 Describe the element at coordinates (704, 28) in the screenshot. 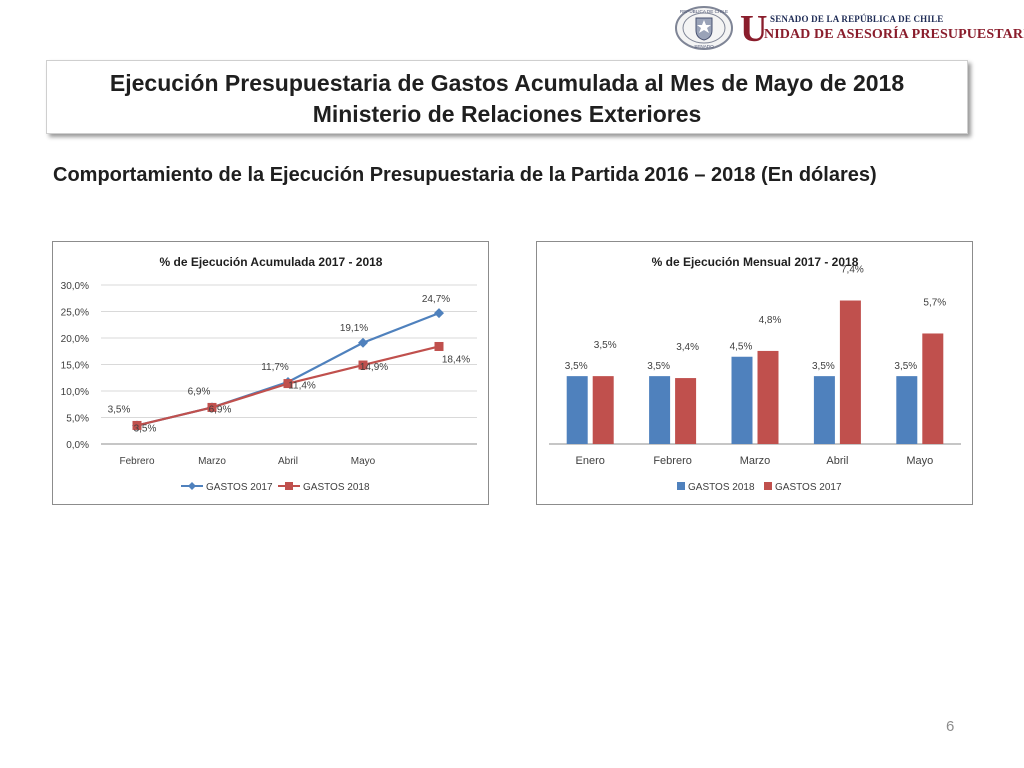

I see `senate-seal-icon: REPÚBLICA DE CHILE SENADO` at that location.